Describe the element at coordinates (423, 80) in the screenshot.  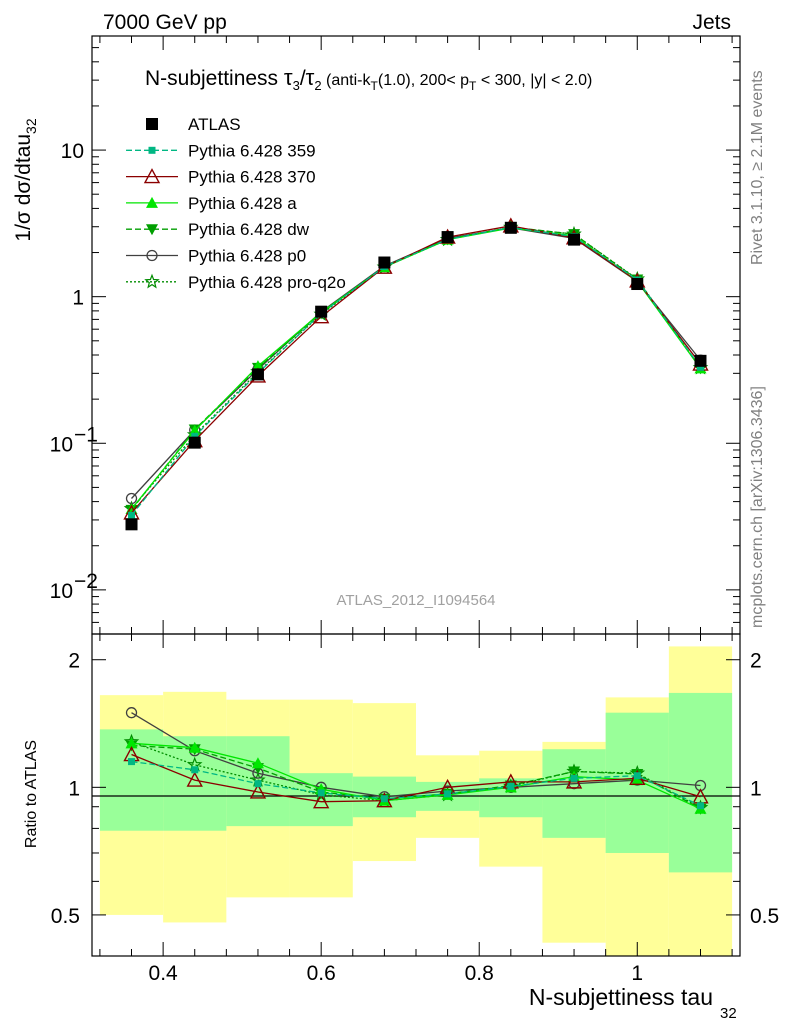
I see `plot-title-cuts-b: (1.0), 200< p` at that location.